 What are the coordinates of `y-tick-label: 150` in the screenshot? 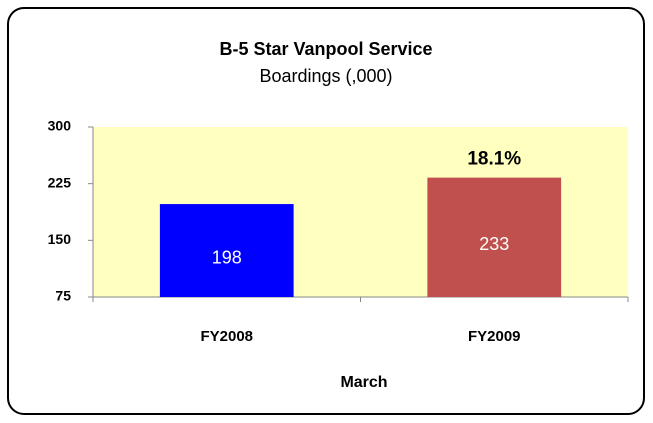 It's located at (60, 239).